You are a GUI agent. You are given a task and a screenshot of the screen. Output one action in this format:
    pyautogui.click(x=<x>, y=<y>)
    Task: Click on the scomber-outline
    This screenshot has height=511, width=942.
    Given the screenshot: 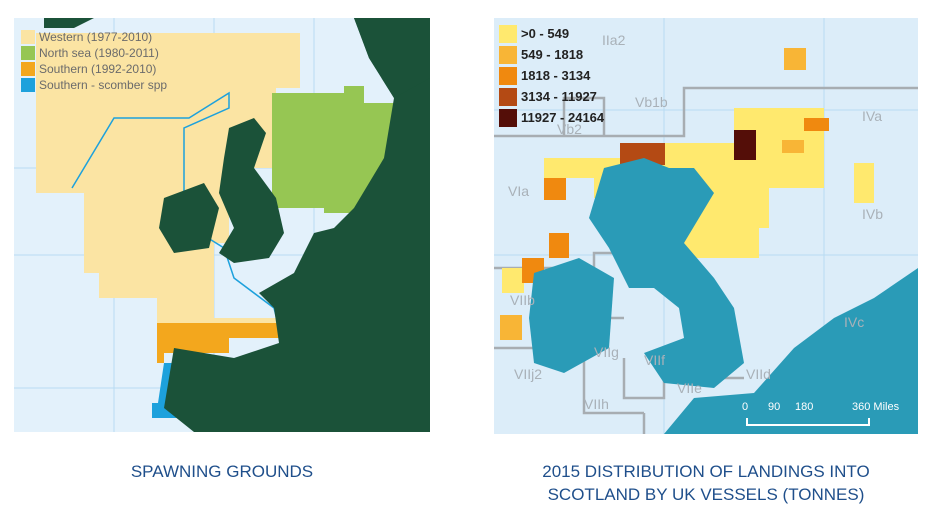 What is the action you would take?
    pyautogui.click(x=175, y=210)
    